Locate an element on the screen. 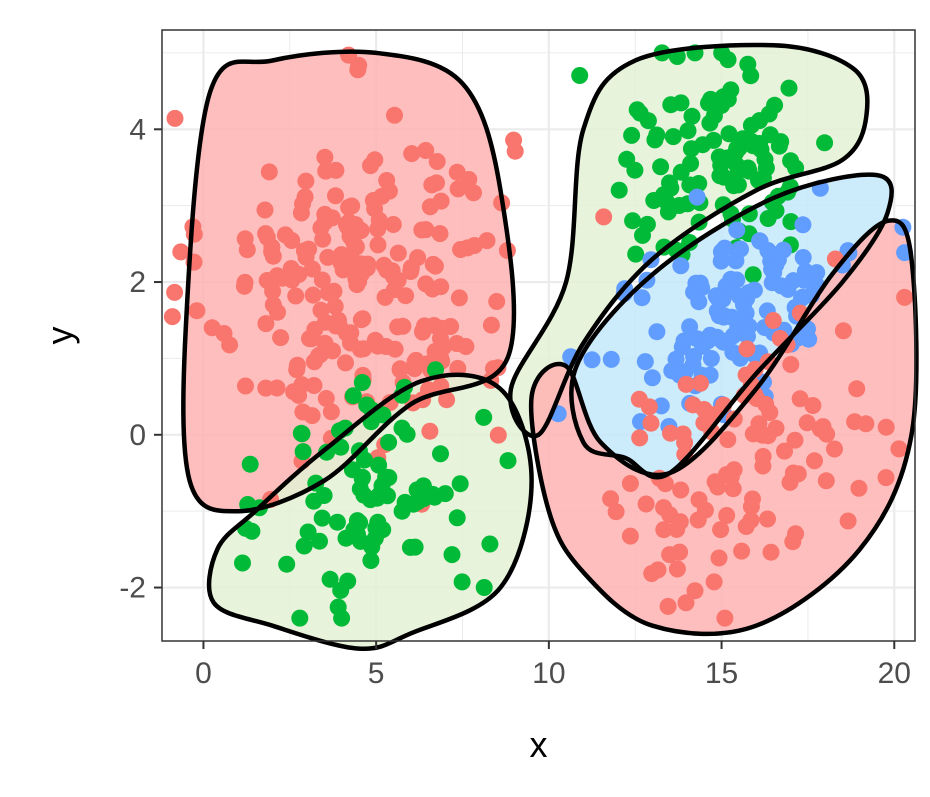  y-tick-label: 4 is located at coordinates (137, 129).